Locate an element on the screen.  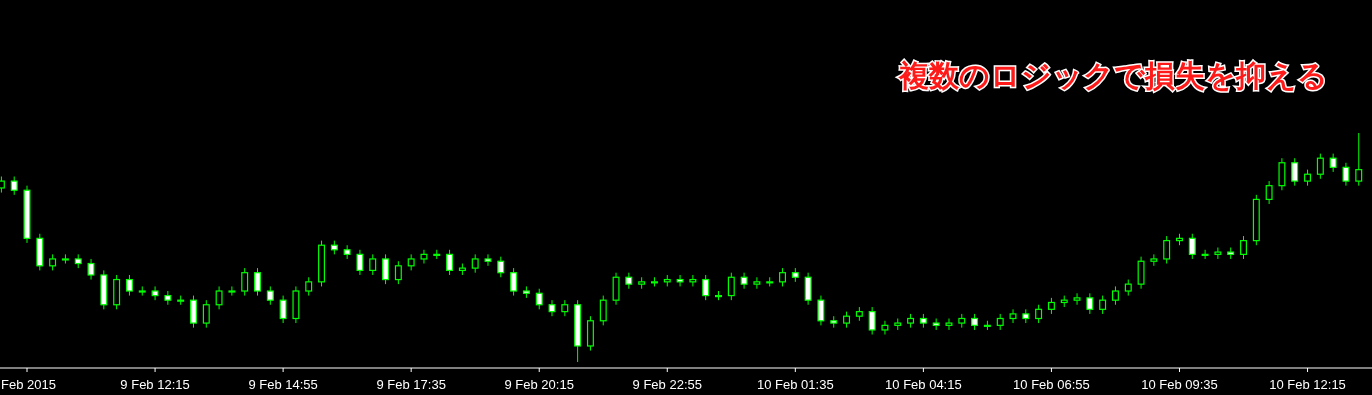
x-tick-label: 9 Feb 20:15 is located at coordinates (539, 384).